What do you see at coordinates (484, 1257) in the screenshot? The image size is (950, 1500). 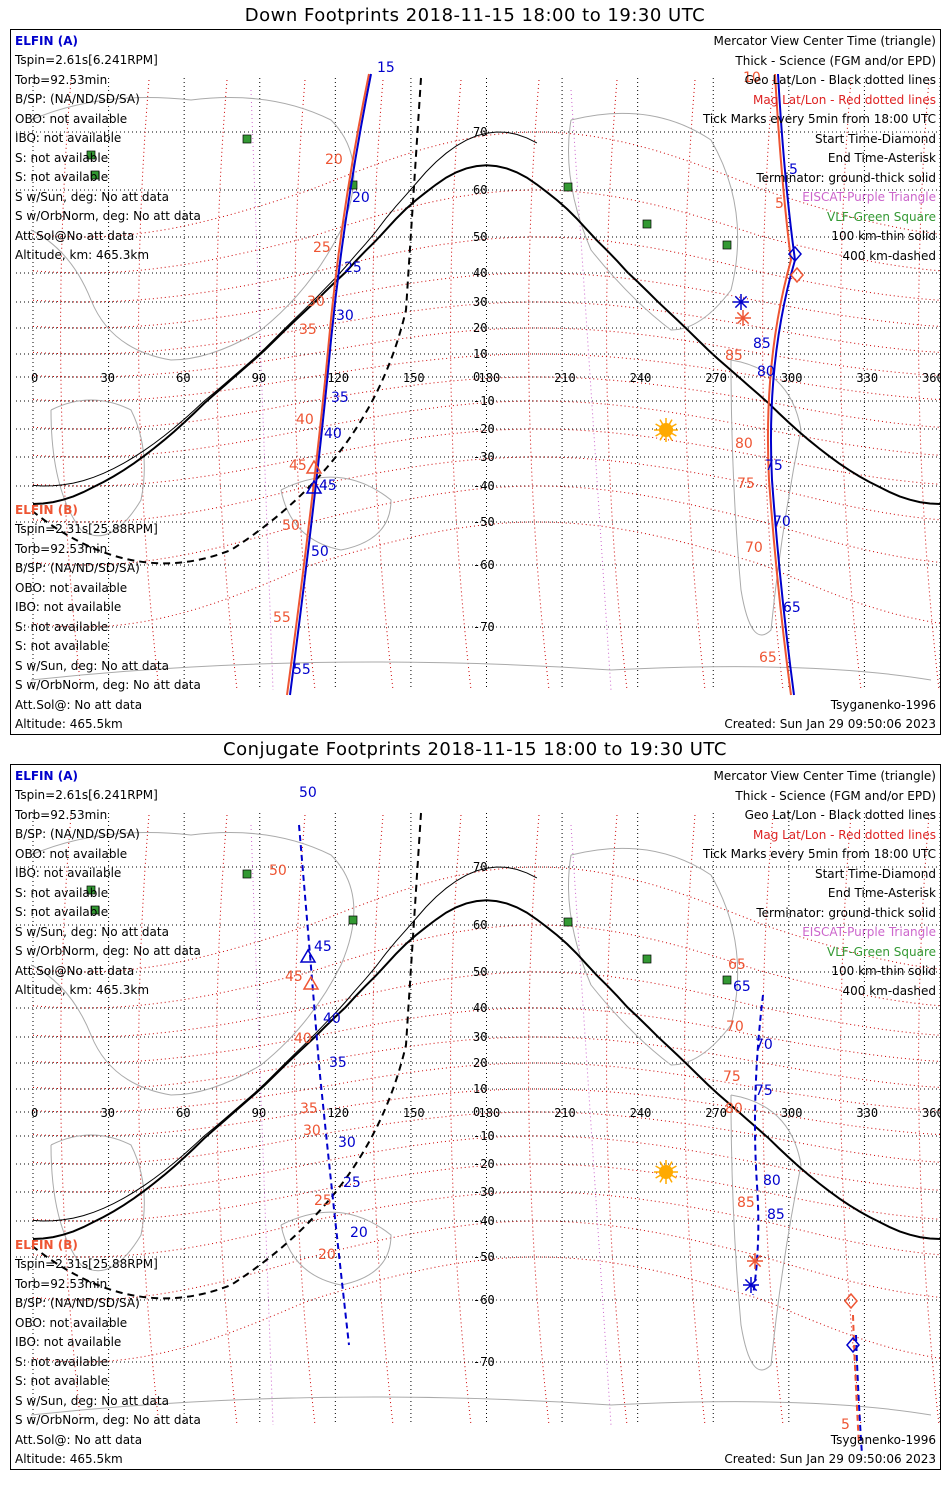 I see `lat-tick-label: -50` at bounding box center [484, 1257].